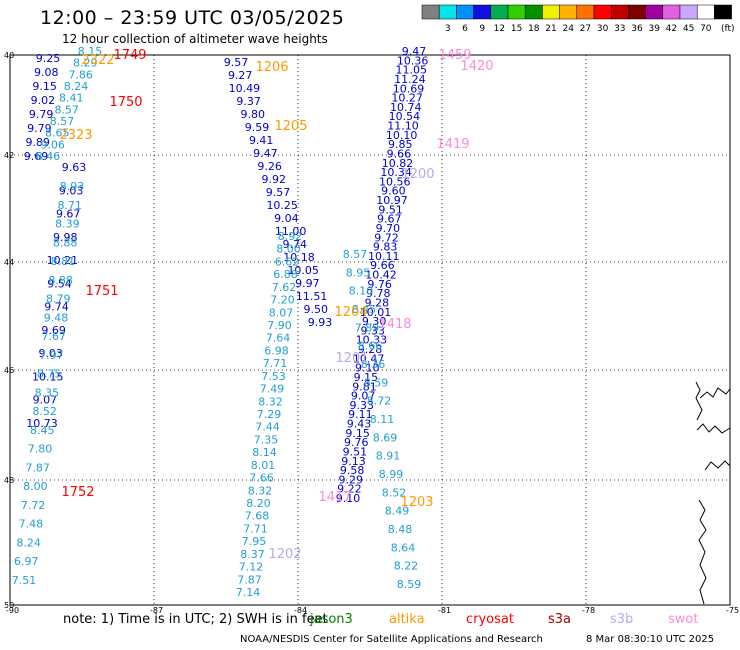  Describe the element at coordinates (382, 419) in the screenshot. I see `swh-value: 8.11` at that location.